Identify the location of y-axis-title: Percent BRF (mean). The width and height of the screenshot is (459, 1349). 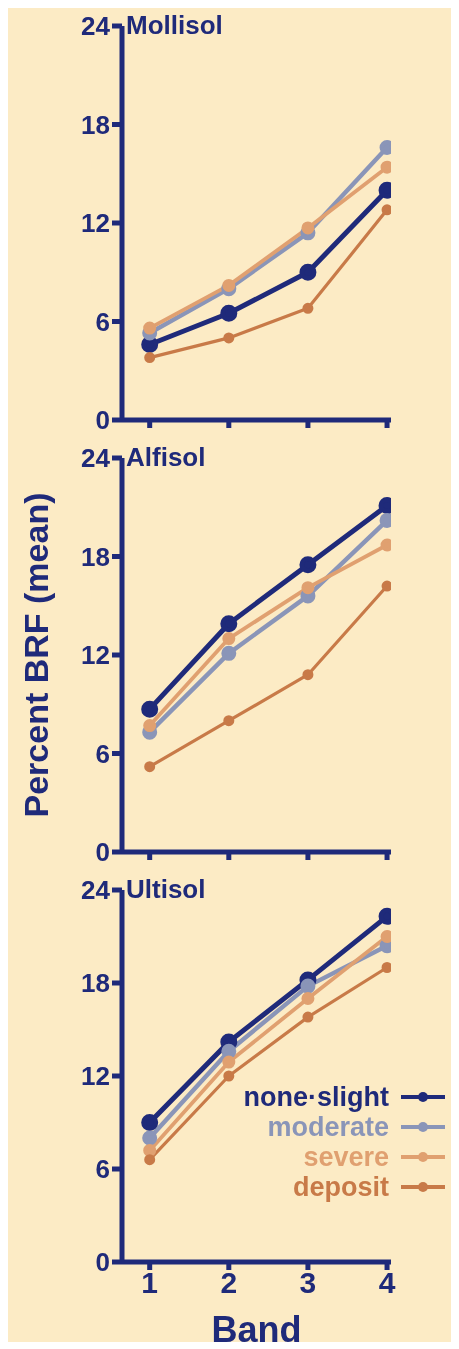
(36, 655).